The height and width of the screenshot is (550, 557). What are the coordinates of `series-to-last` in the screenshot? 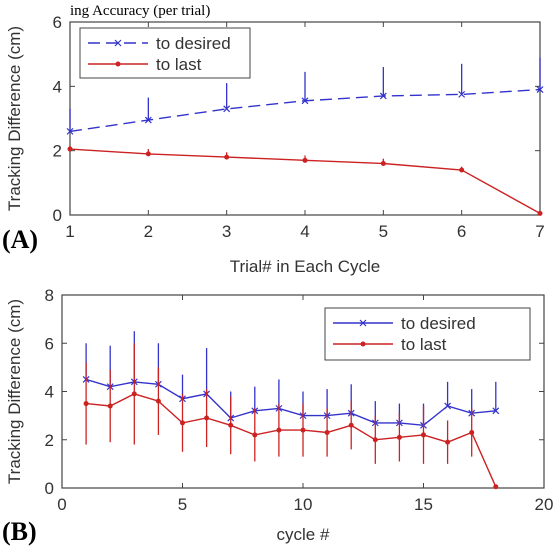 It's located at (305, 180).